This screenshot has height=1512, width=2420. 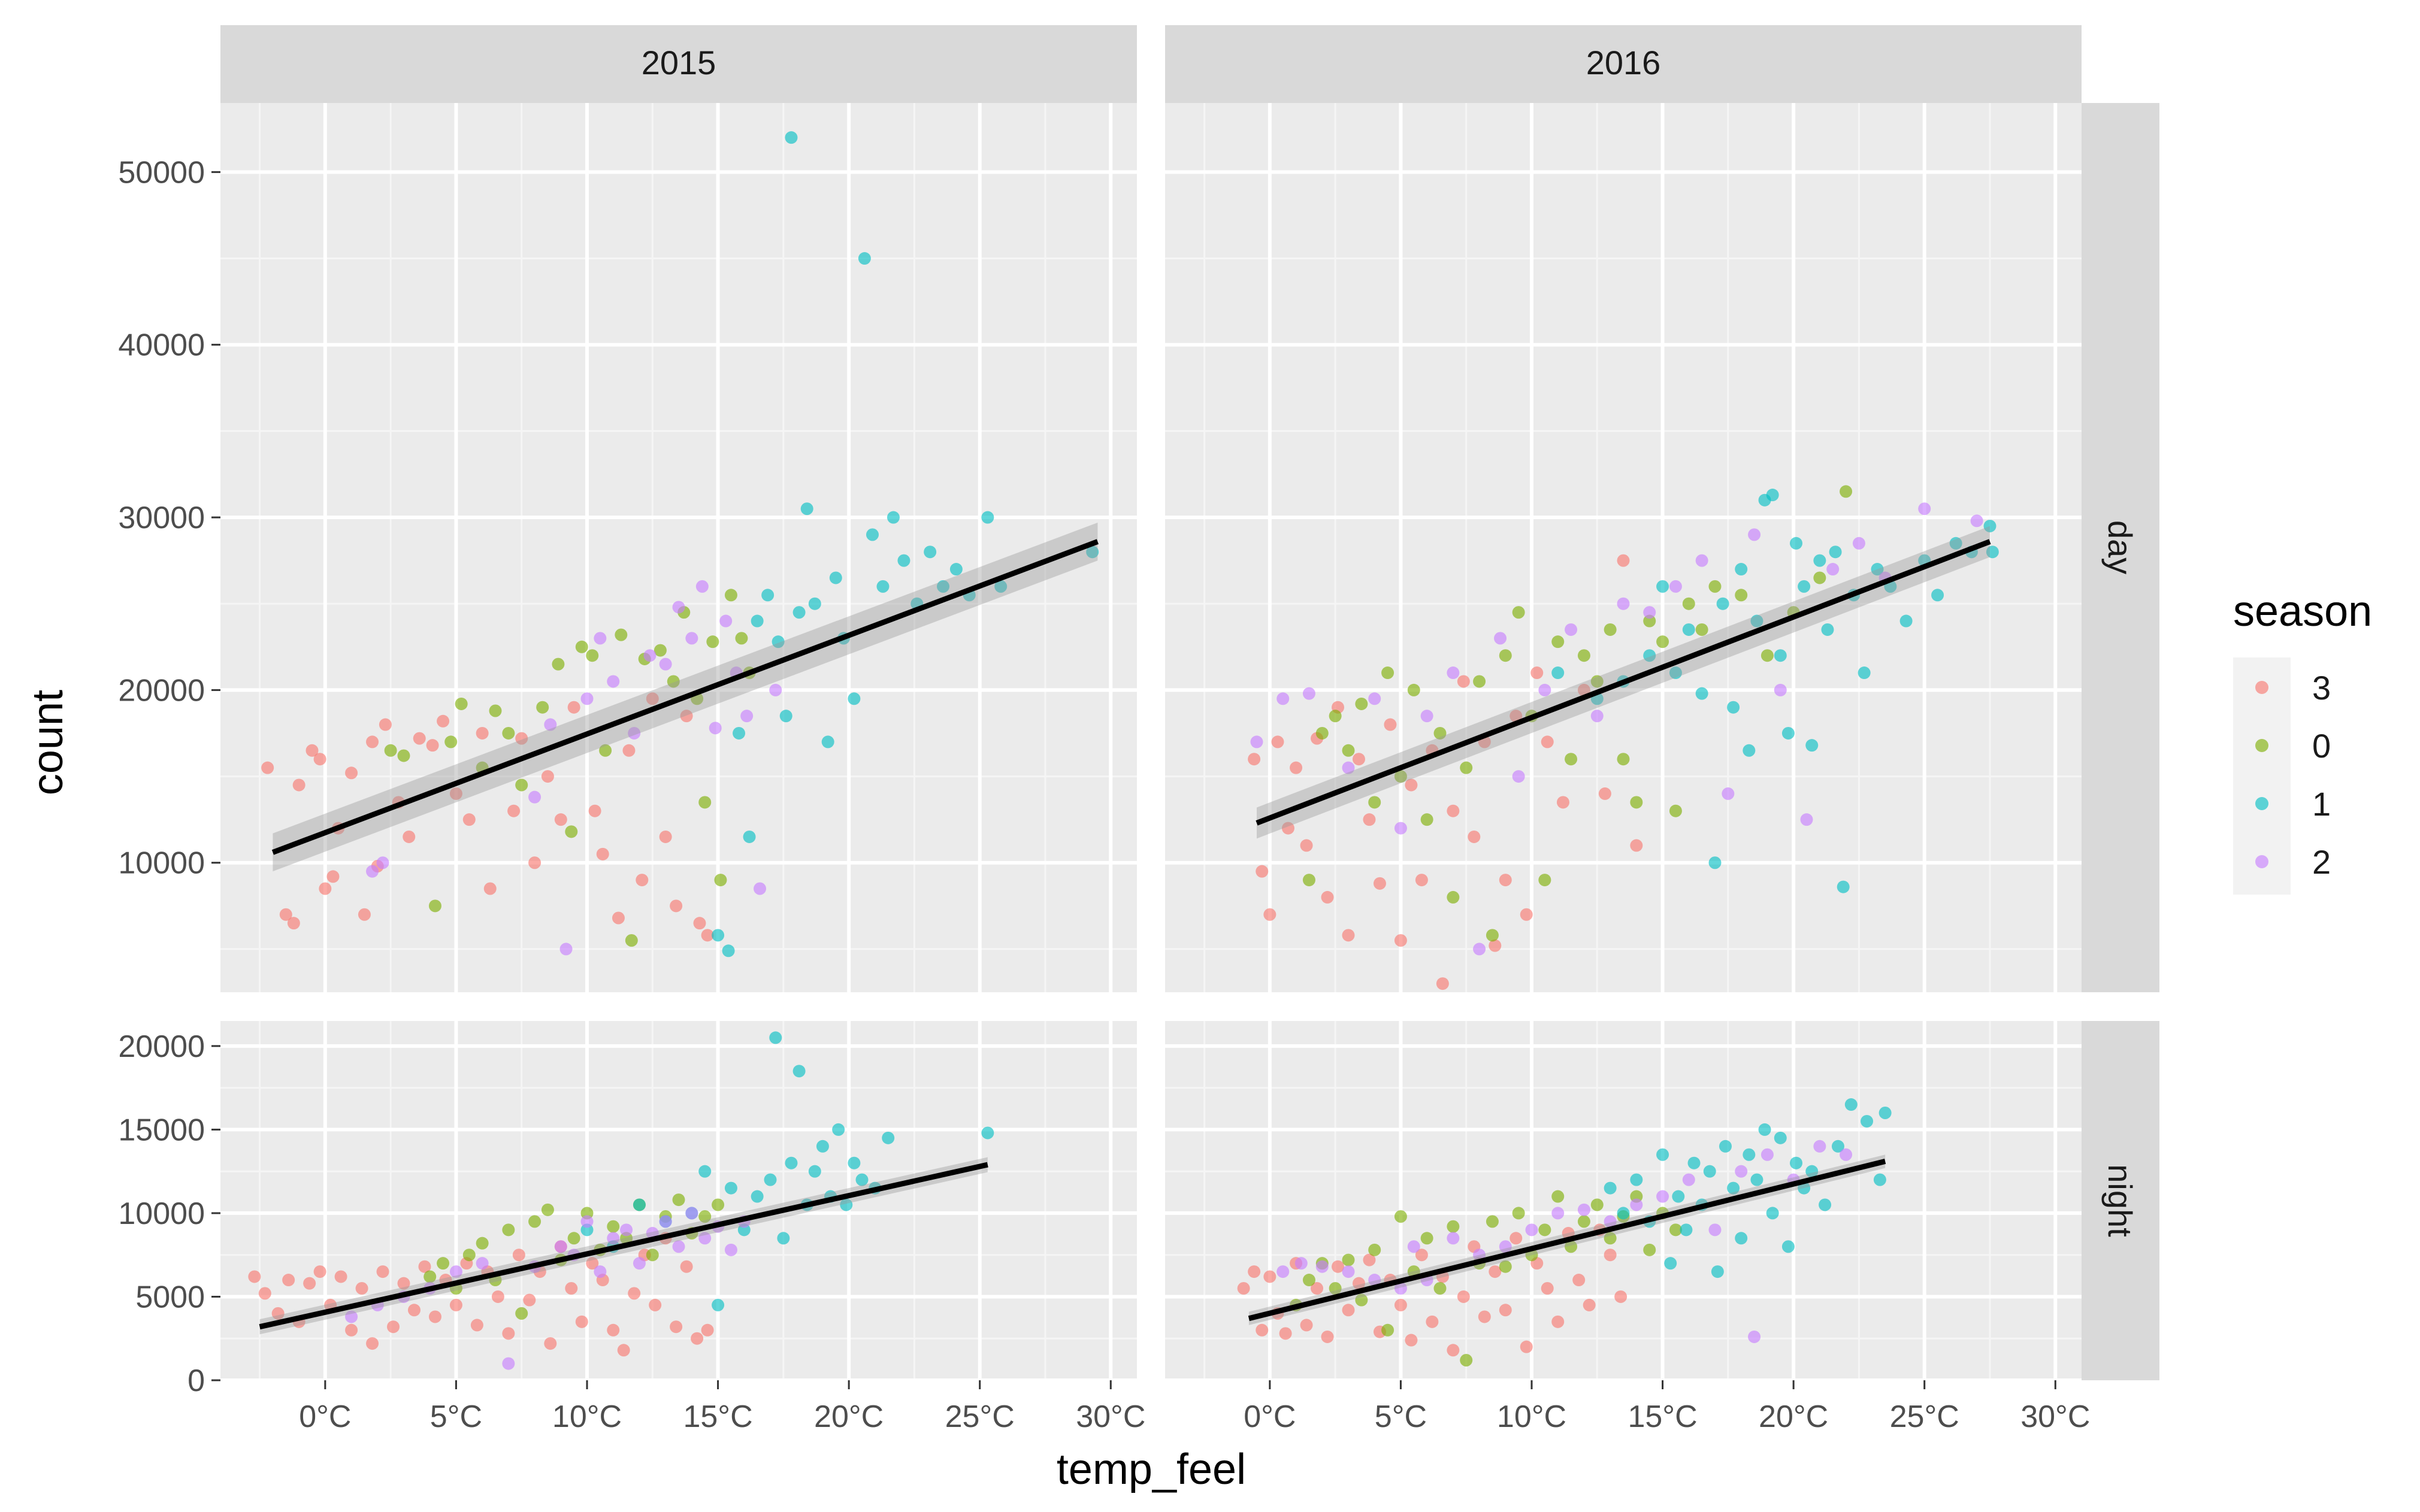 What do you see at coordinates (1623, 64) in the screenshot?
I see `strip-2016-bg` at bounding box center [1623, 64].